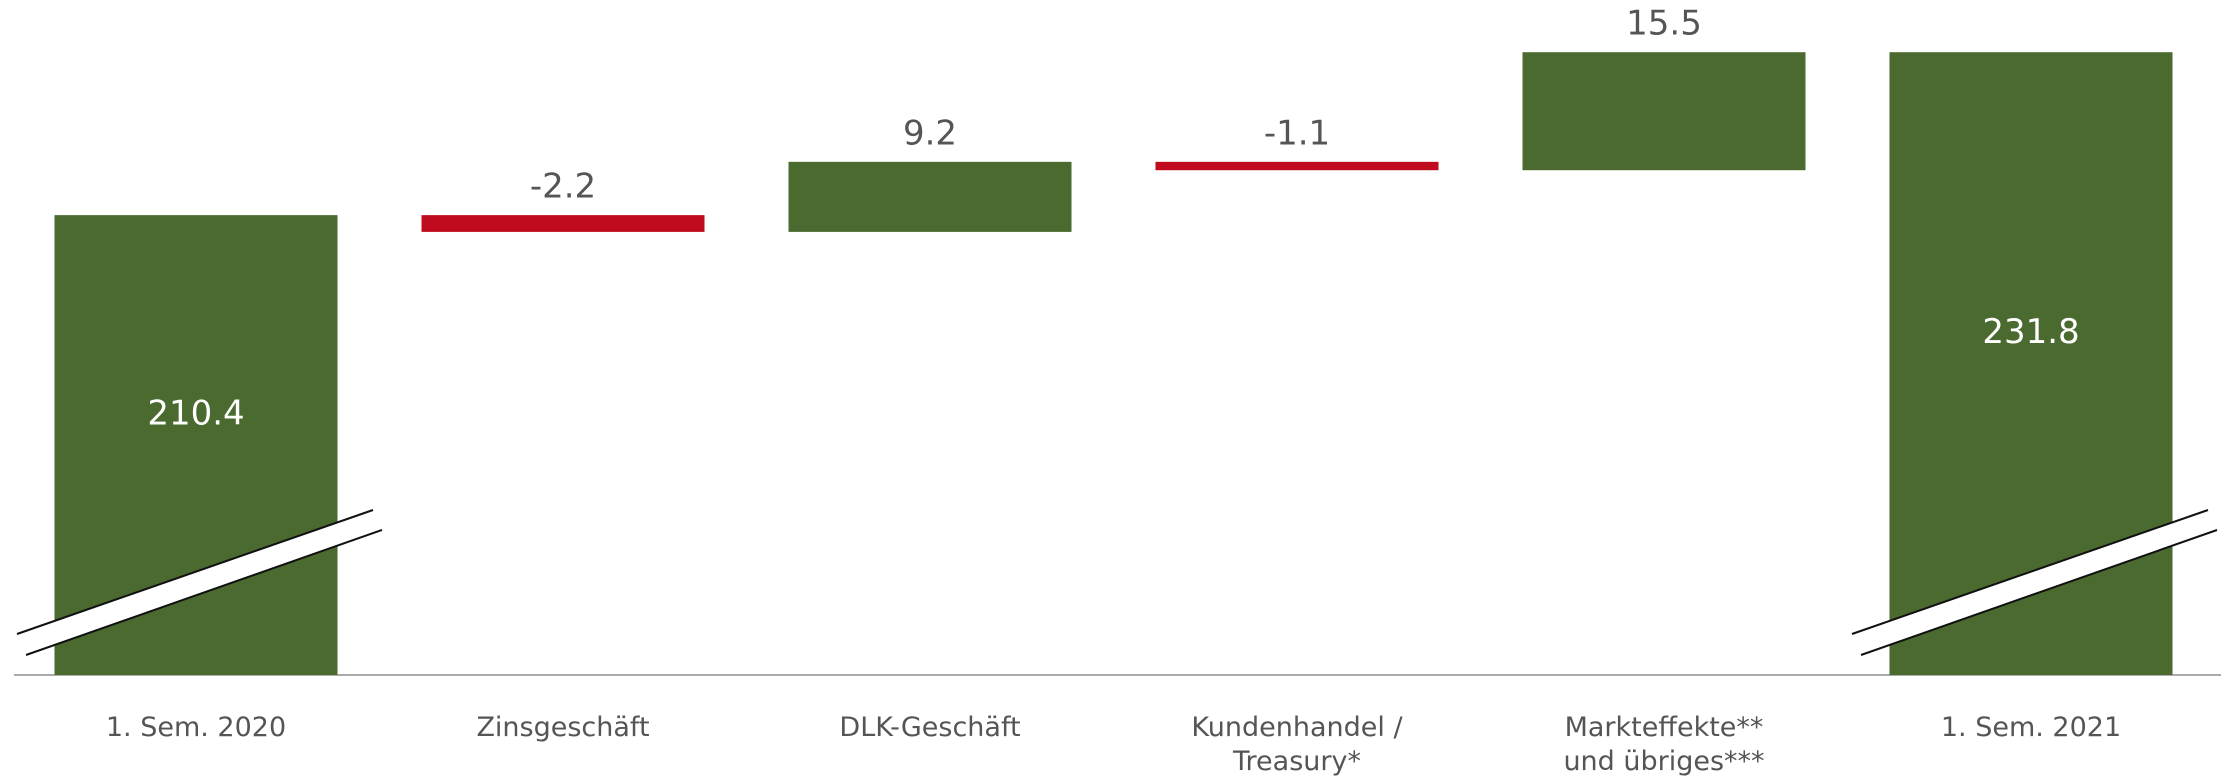  I want to click on value-label: 210.4, so click(195, 414).